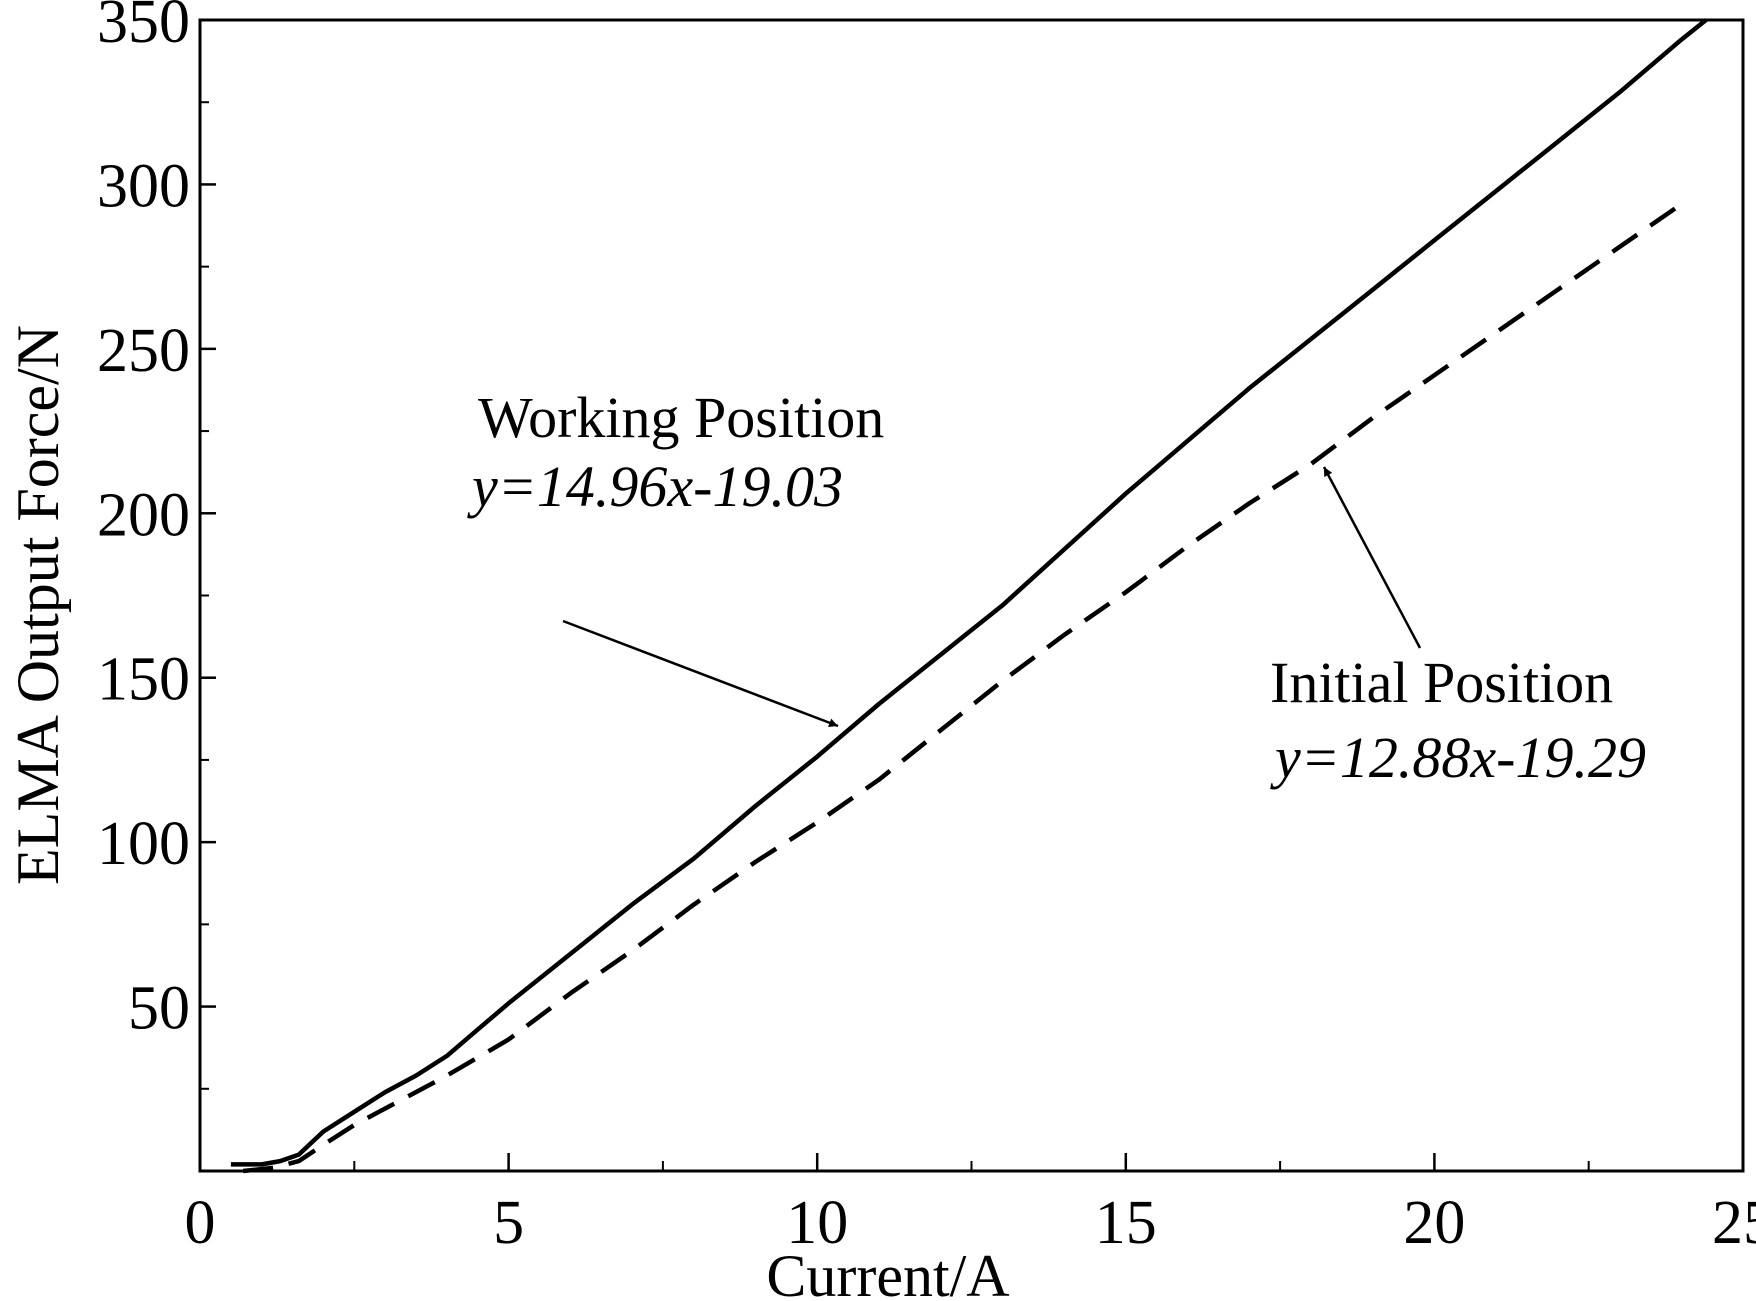 This screenshot has width=1756, height=1301. Describe the element at coordinates (143, 351) in the screenshot. I see `y-tick-label: 250` at that location.